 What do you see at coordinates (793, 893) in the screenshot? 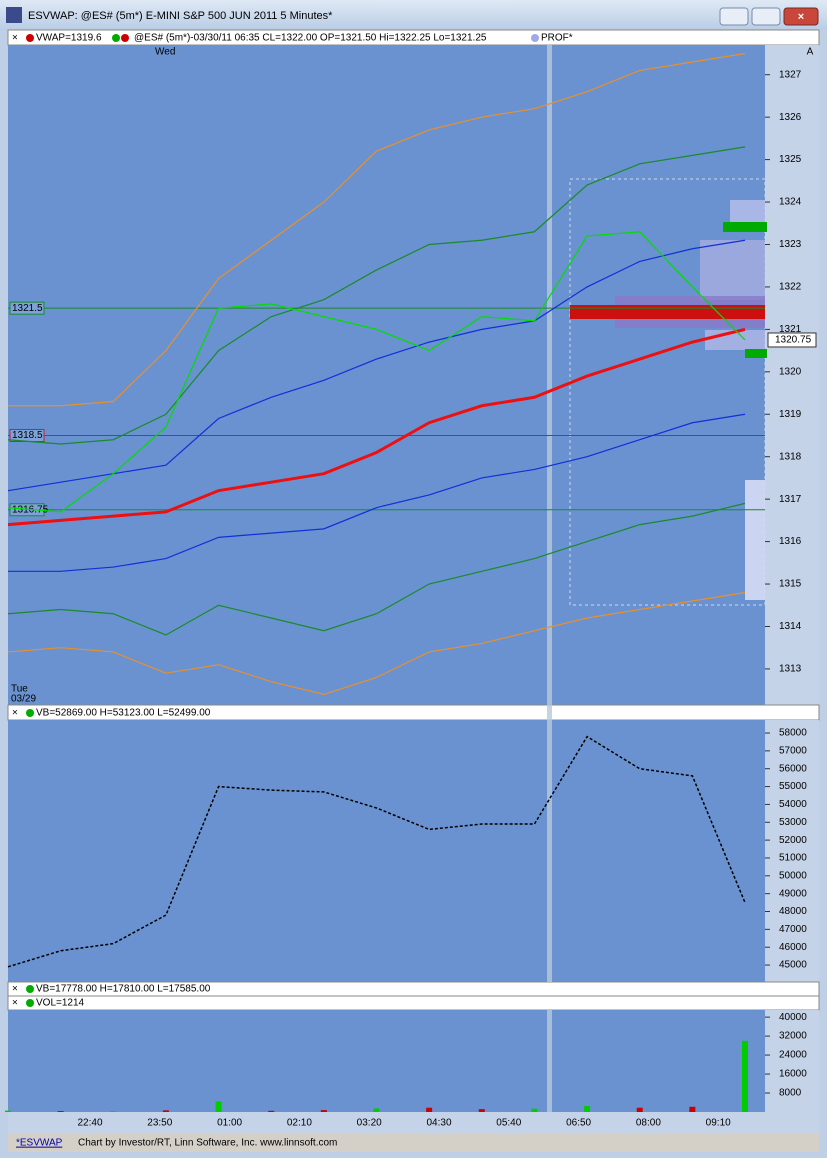
I see `y-tick-label: 49000` at bounding box center [793, 893].